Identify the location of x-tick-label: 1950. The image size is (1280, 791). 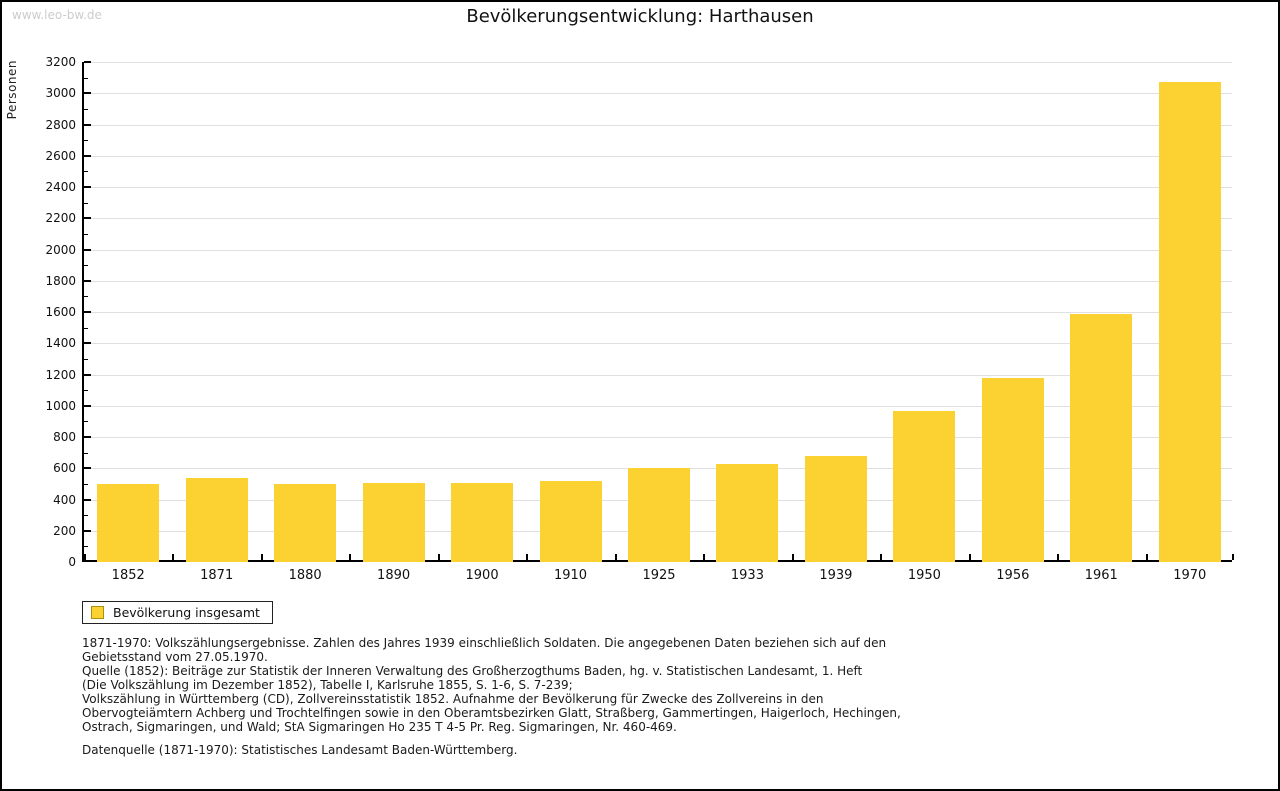
(924, 575).